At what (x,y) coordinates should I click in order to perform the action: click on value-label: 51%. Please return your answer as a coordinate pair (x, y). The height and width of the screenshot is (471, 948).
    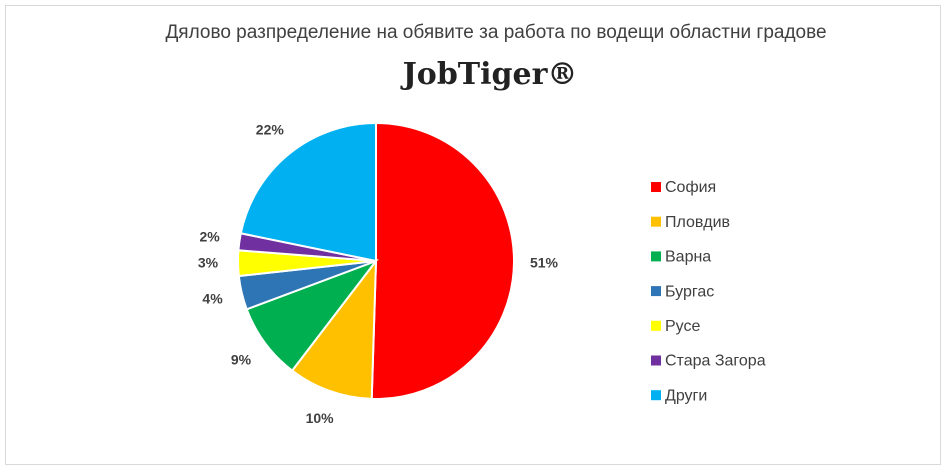
    Looking at the image, I should click on (544, 262).